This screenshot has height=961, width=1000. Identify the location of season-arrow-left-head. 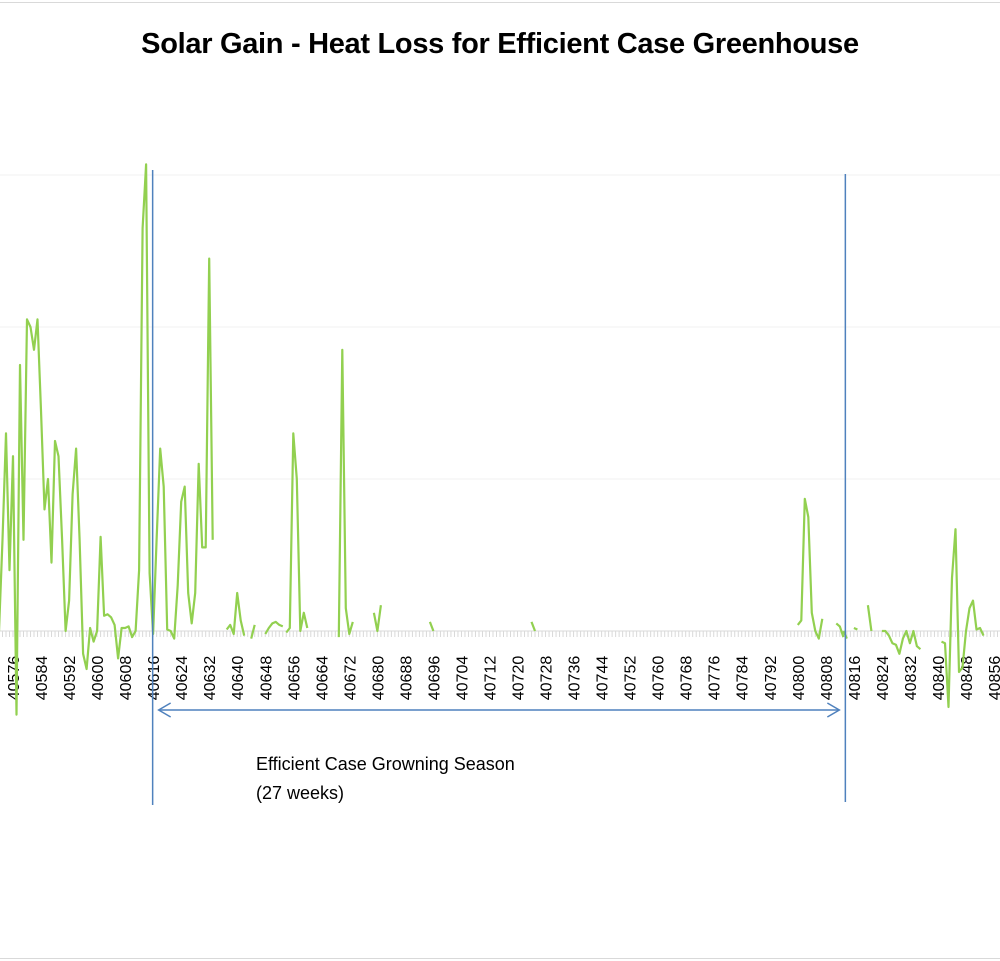
(164, 710).